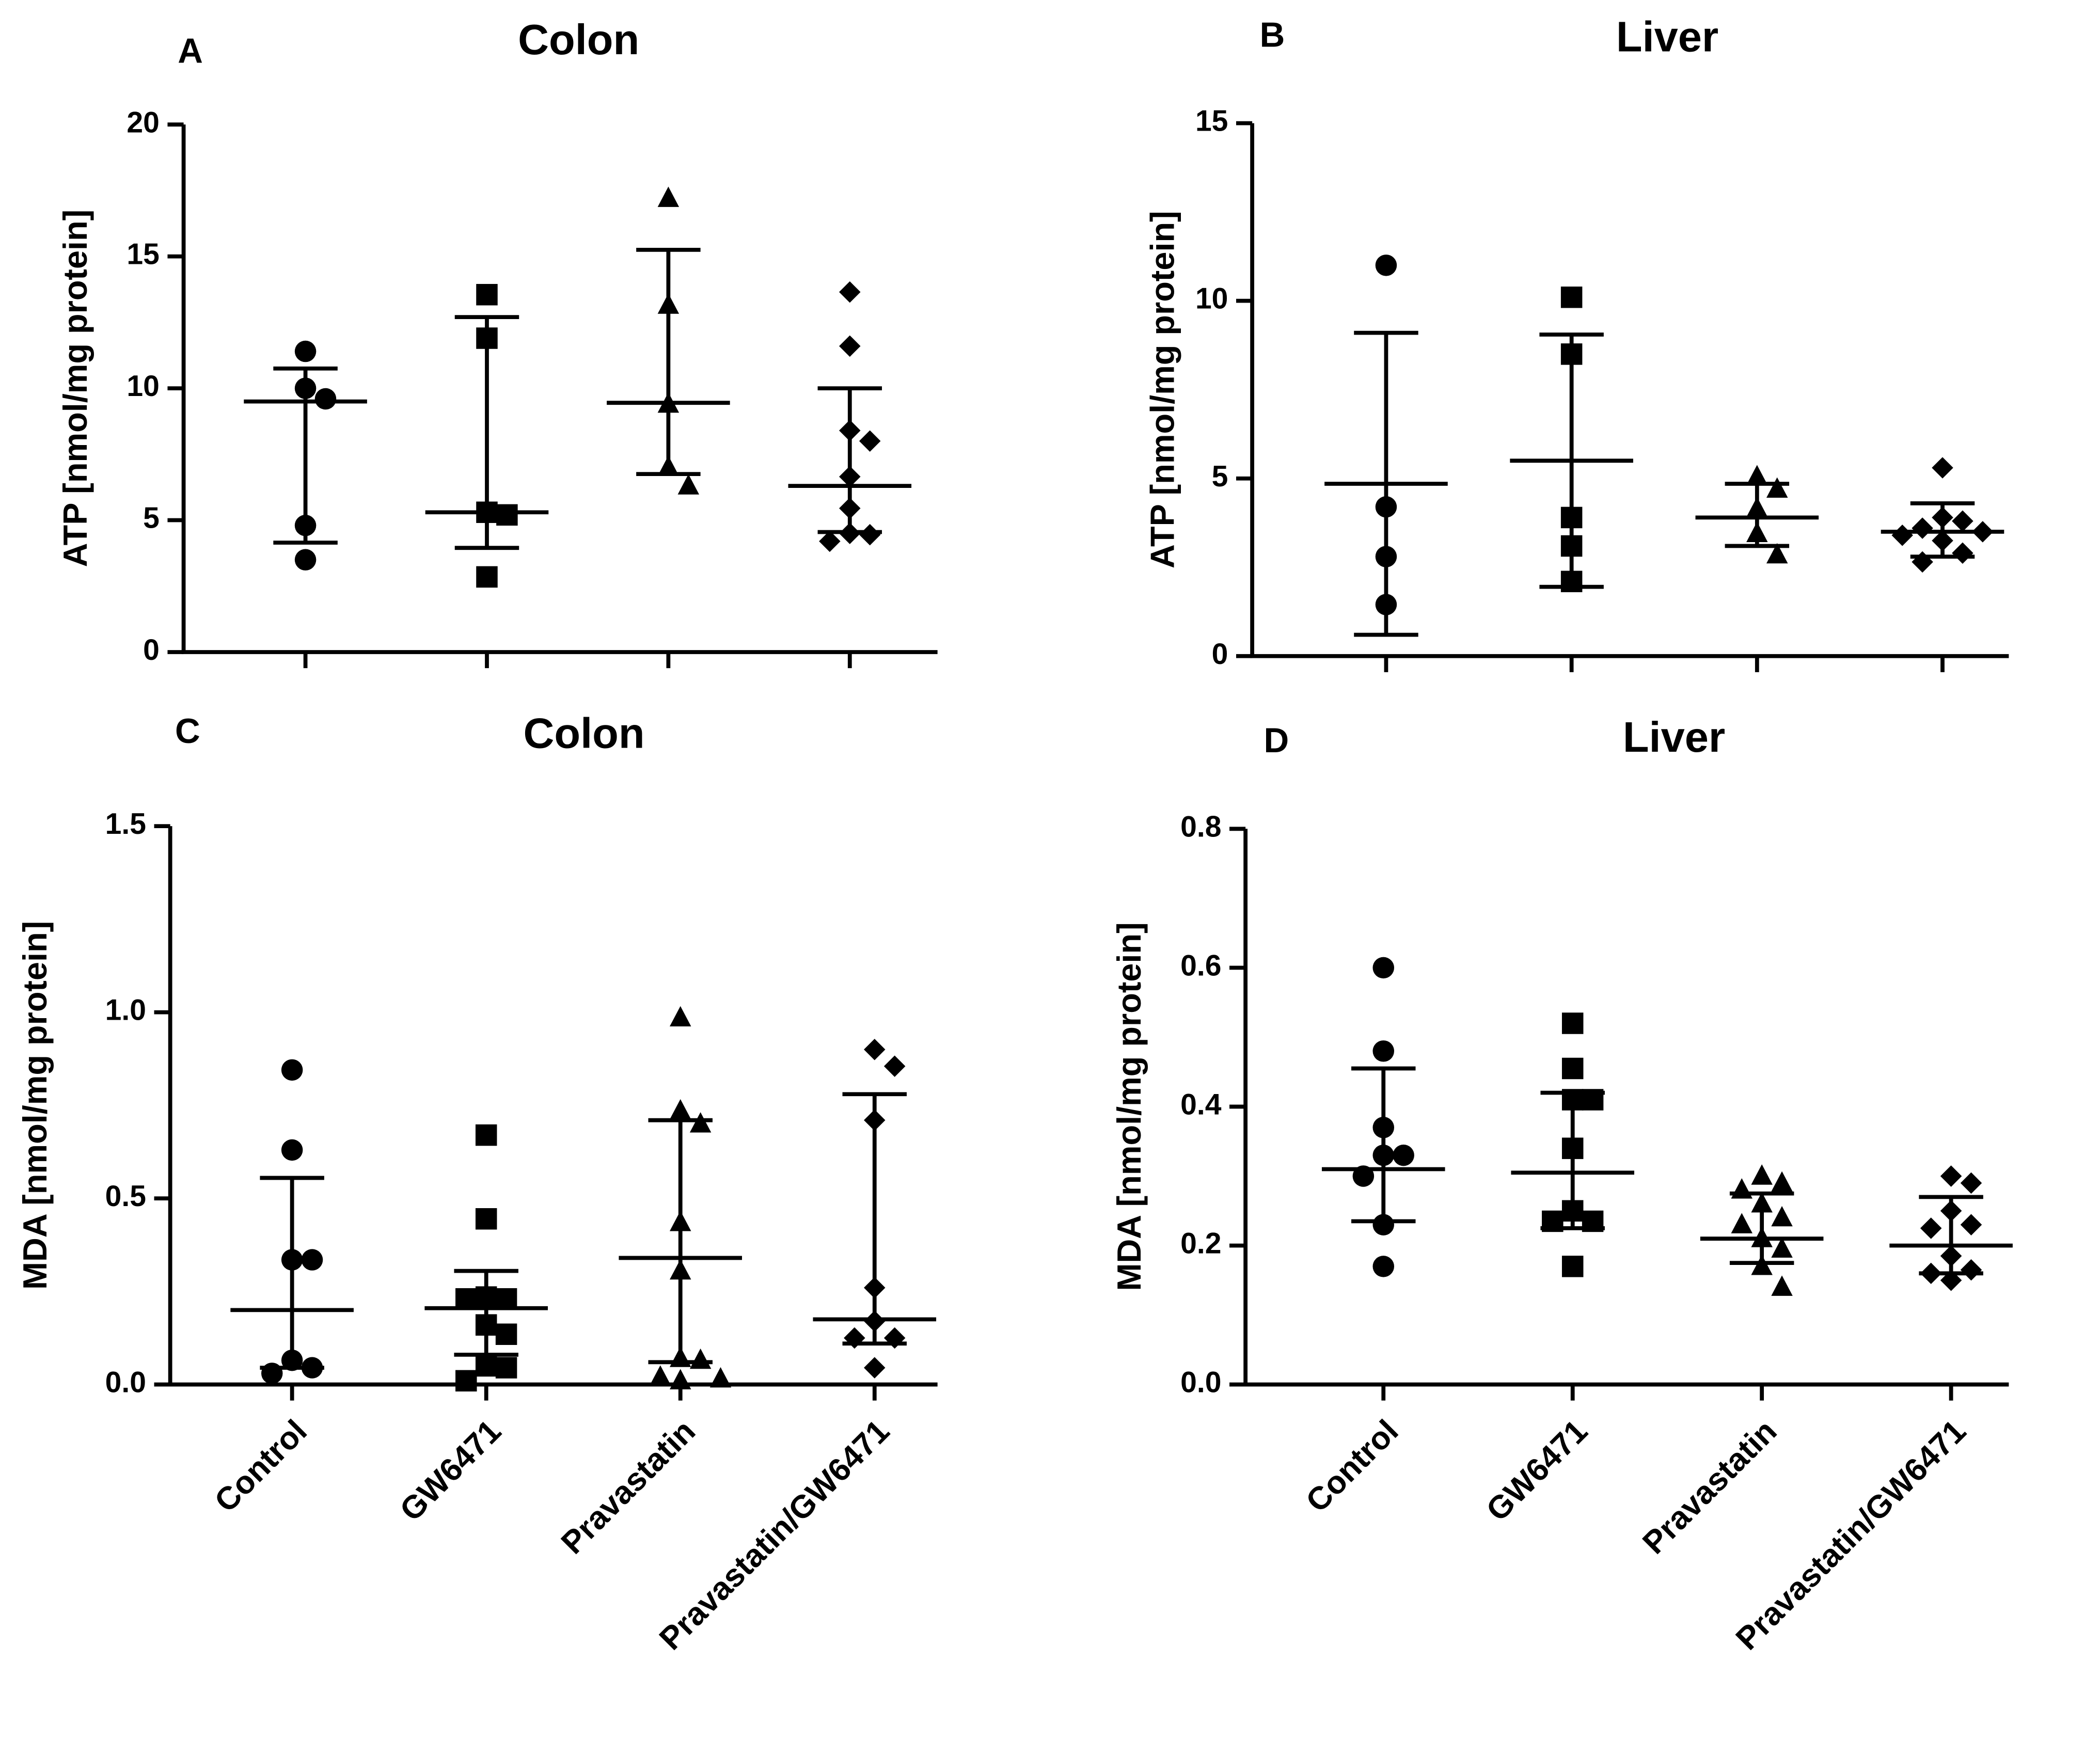 Image resolution: width=2100 pixels, height=1742 pixels. I want to click on panel-label: A, so click(190, 52).